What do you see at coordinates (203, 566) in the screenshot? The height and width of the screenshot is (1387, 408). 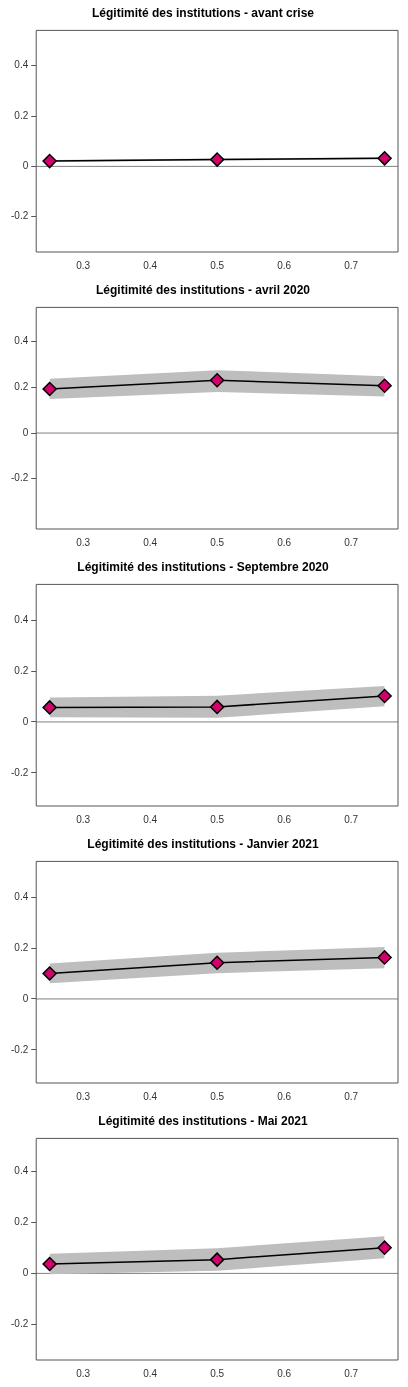 I see `chart-title: Légitimité des institutions - Septembre 2020` at bounding box center [203, 566].